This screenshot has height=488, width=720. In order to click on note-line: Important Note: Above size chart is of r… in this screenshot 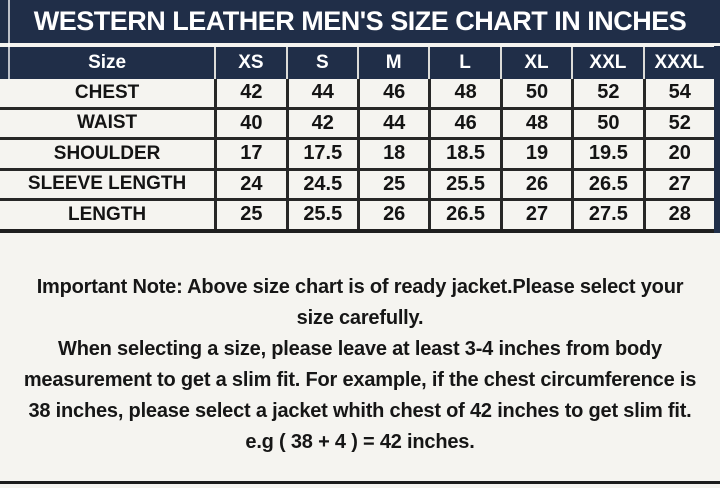, I will do `click(360, 287)`.